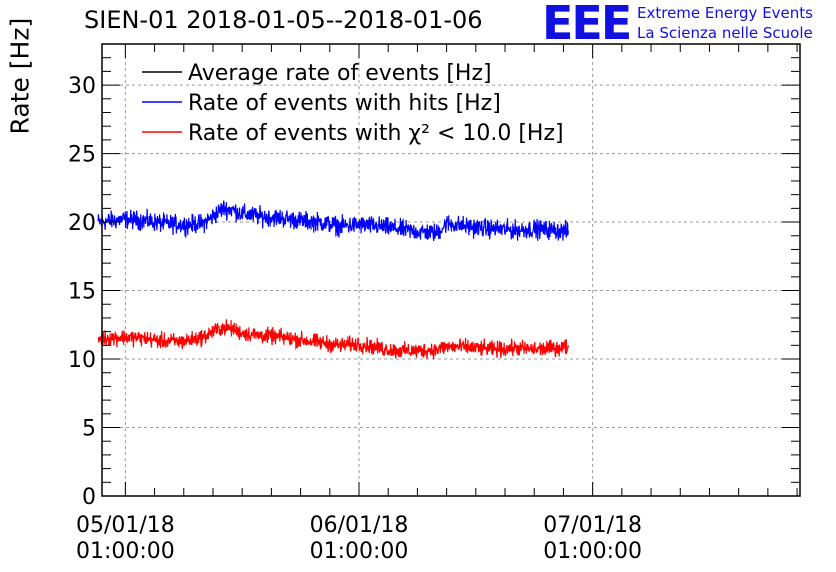  What do you see at coordinates (283, 20) in the screenshot?
I see `chart-title: SIEN-01 2018-01-05--2018-01-06` at bounding box center [283, 20].